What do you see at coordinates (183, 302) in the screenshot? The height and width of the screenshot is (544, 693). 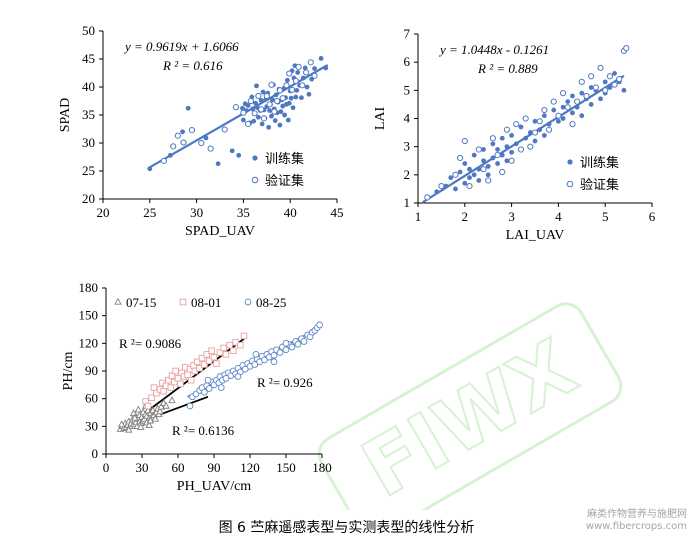 I see `ph-legend-08-01-marker` at bounding box center [183, 302].